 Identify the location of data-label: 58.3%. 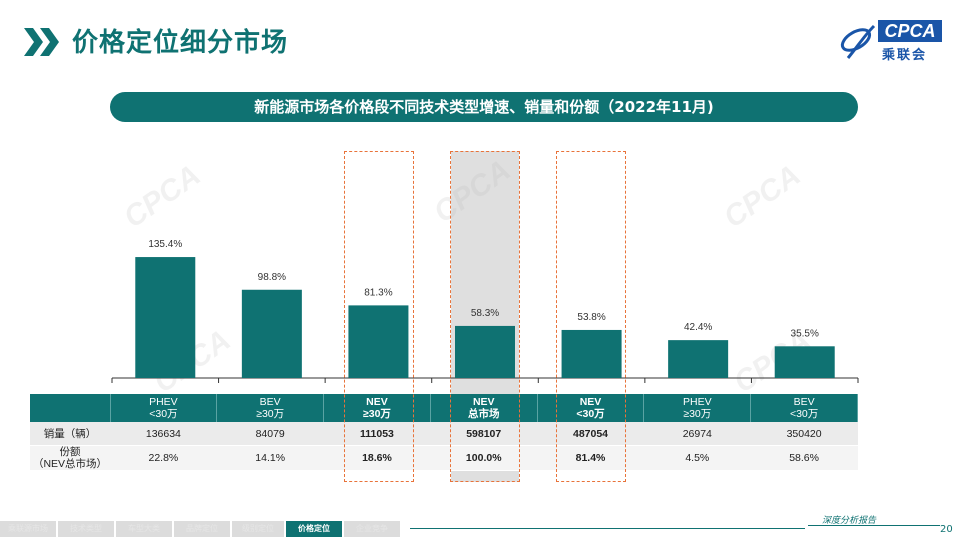
(485, 313).